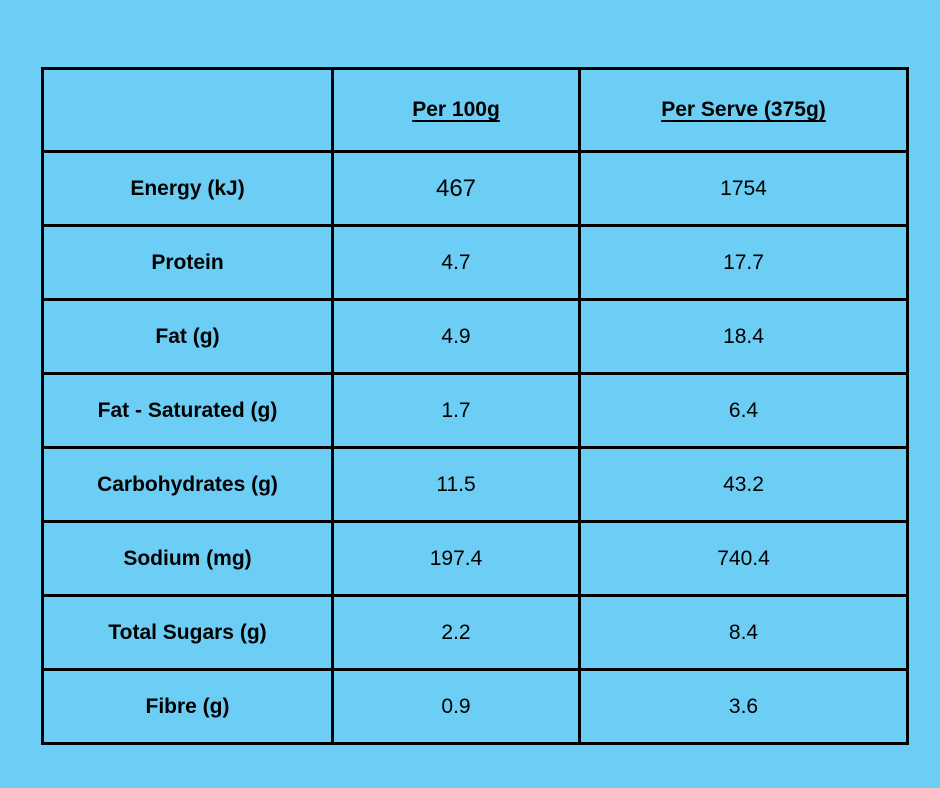  I want to click on table-header-row: Per 100g Per Serve (375g), so click(475, 110).